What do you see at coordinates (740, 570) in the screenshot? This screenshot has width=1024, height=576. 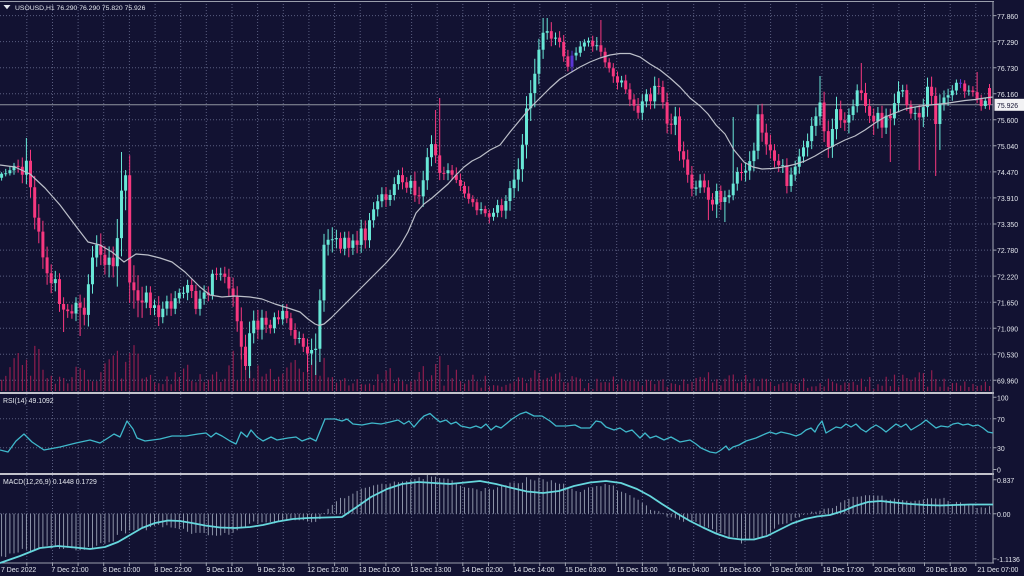 I see `svg-text: 16 Dec 16:00` at bounding box center [740, 570].